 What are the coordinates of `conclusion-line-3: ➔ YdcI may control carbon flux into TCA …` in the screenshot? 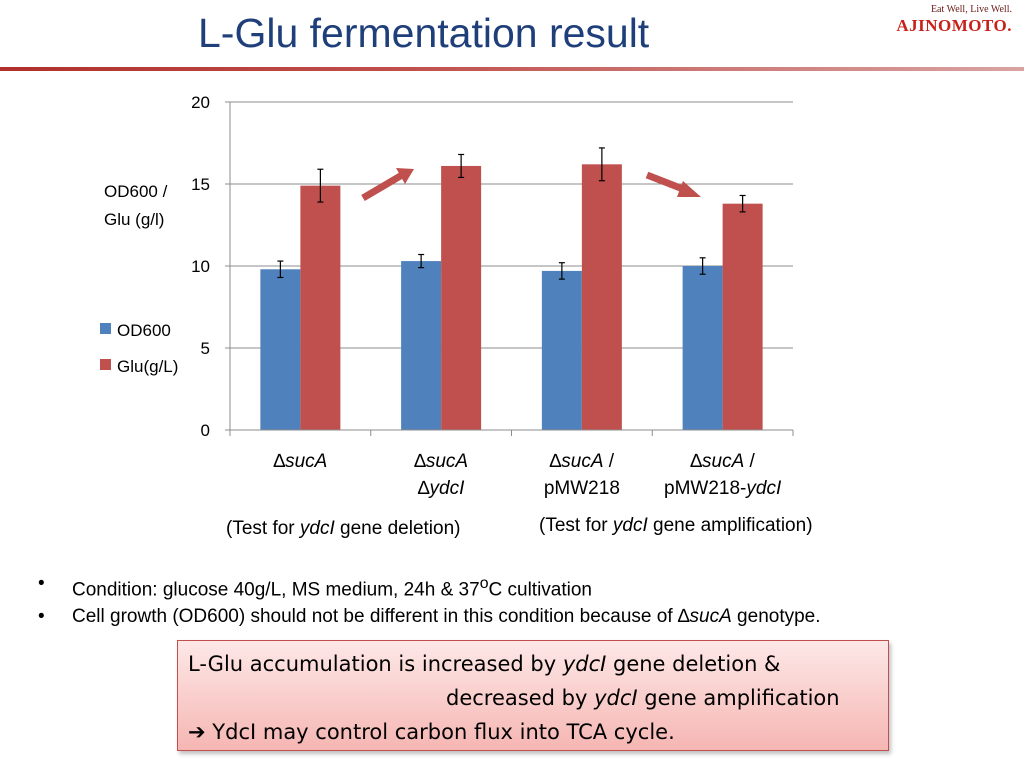 It's located at (431, 732).